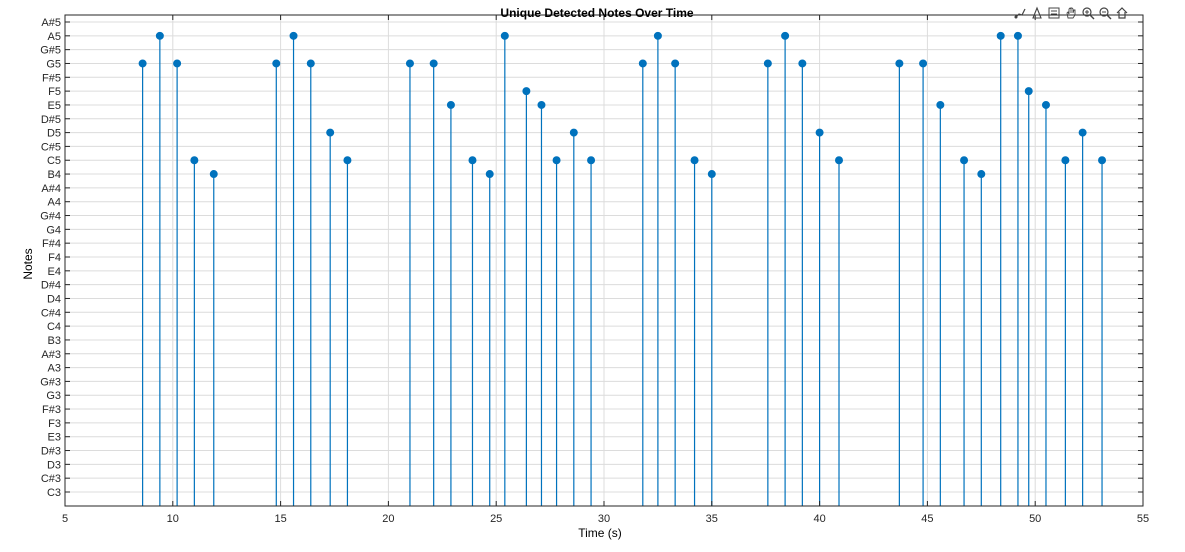  Describe the element at coordinates (1104, 13) in the screenshot. I see `zoom-out-icon` at that location.